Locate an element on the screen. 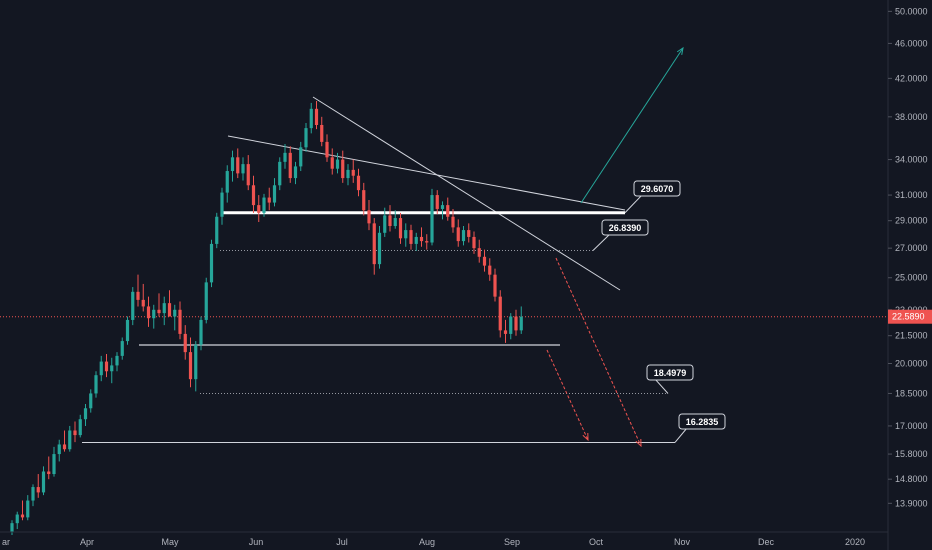 Image resolution: width=932 pixels, height=550 pixels. price-tick-label: 21.5000 is located at coordinates (911, 336).